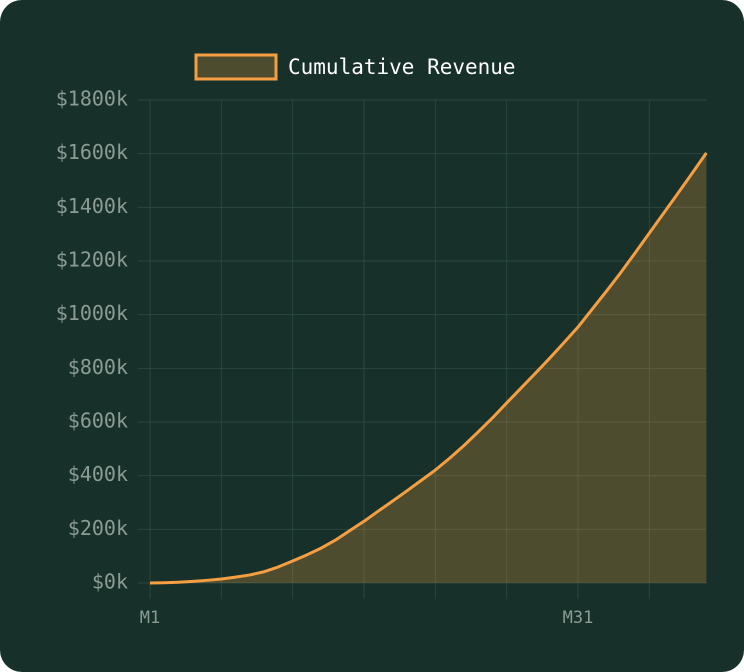 The height and width of the screenshot is (672, 744). Describe the element at coordinates (98, 474) in the screenshot. I see `y-tick-label: $400k` at that location.